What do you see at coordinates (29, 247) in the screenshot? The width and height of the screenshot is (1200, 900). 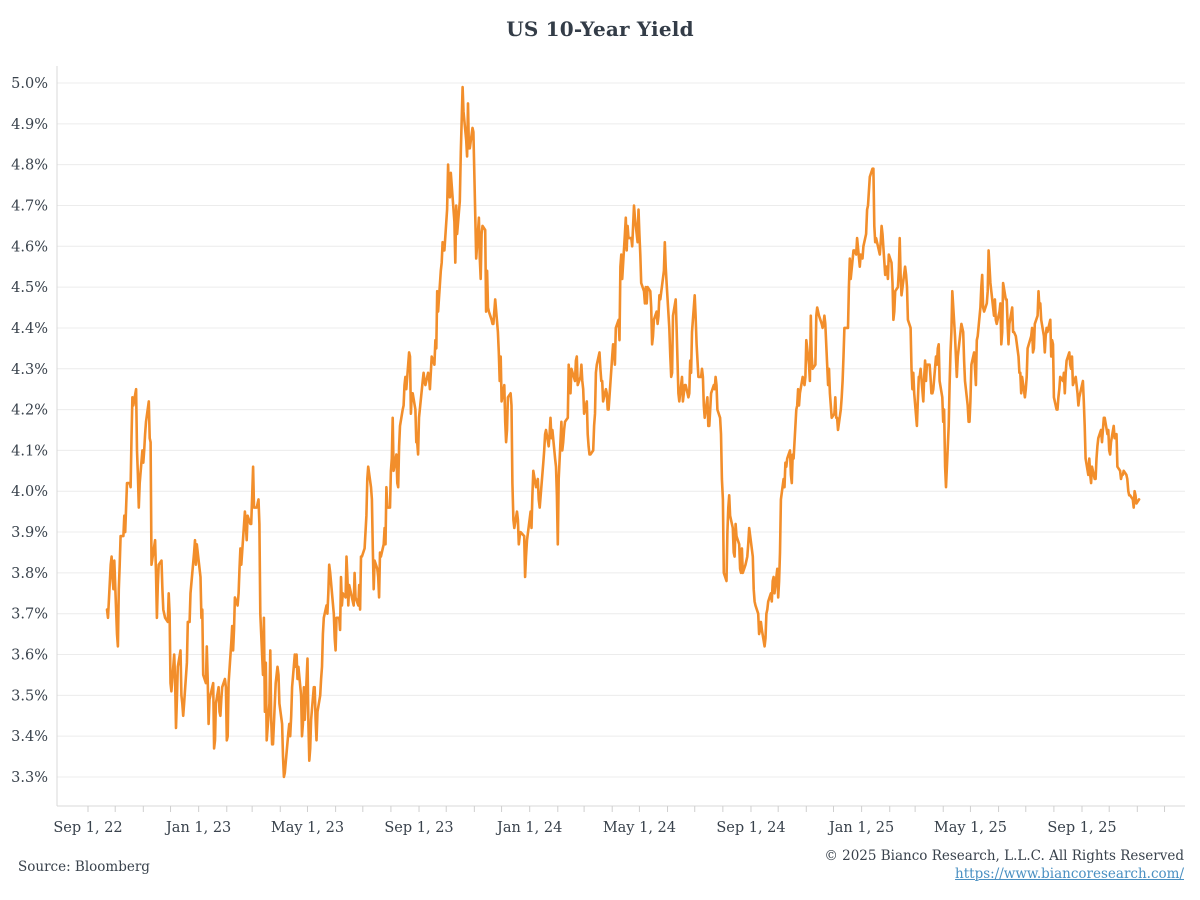 I see `svg-text: 4.6%` at bounding box center [29, 247].